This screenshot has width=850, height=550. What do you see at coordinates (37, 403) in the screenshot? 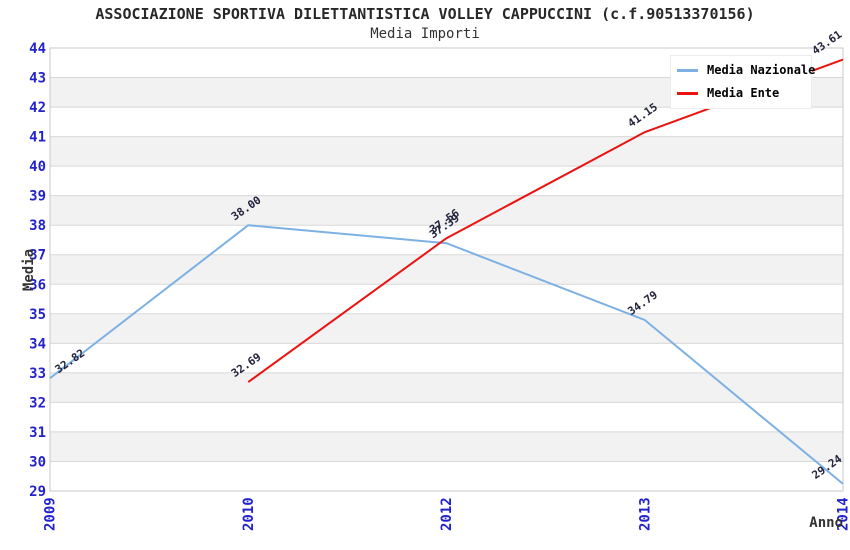
I see `y-tick-label: 32` at bounding box center [37, 403].